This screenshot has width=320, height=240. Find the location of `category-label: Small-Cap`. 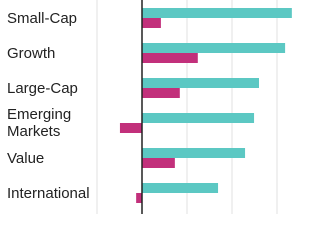

category-label: Small-Cap is located at coordinates (42, 18).